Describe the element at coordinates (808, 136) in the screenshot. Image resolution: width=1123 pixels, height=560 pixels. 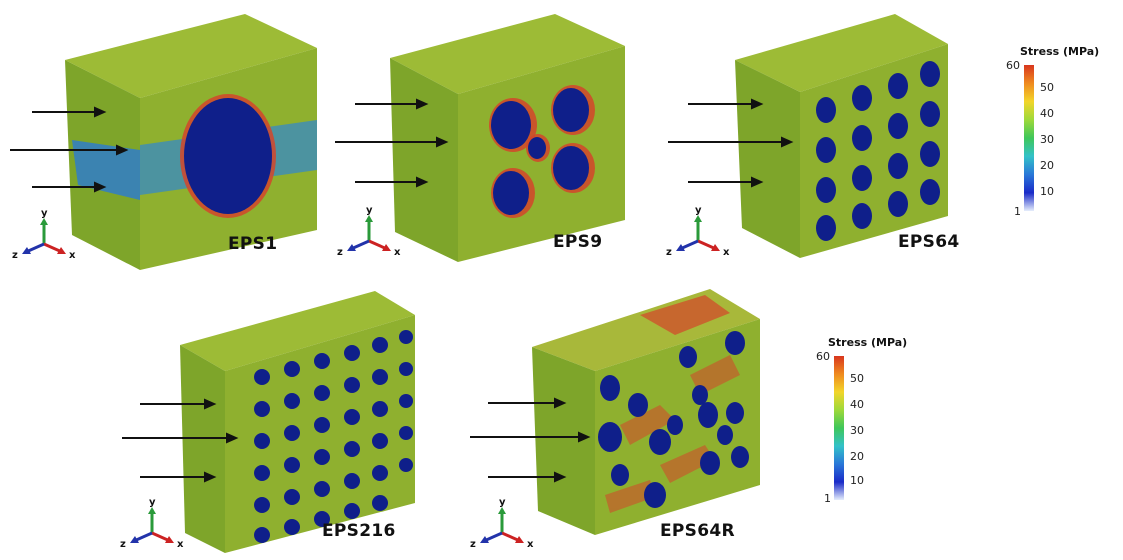
I see `block-eps64` at that location.